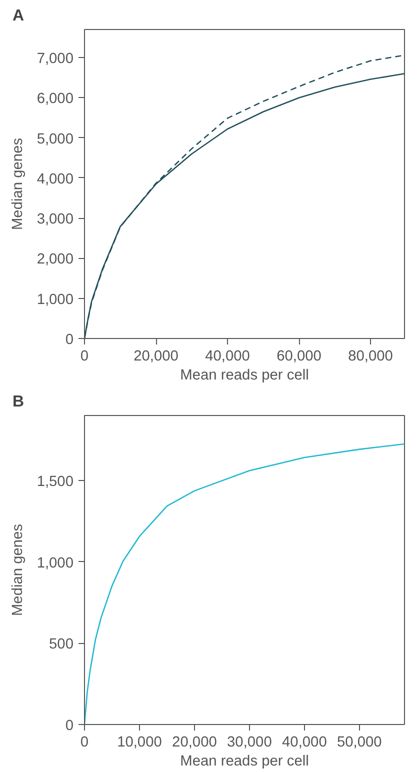 The height and width of the screenshot is (772, 419). I want to click on y-tick-label: 6,000, so click(55, 99).